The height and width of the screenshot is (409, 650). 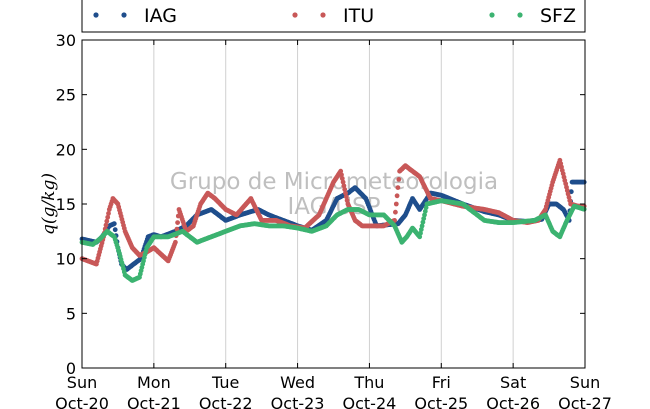 What do you see at coordinates (358, 16) in the screenshot?
I see `legend-label: ITU` at bounding box center [358, 16].